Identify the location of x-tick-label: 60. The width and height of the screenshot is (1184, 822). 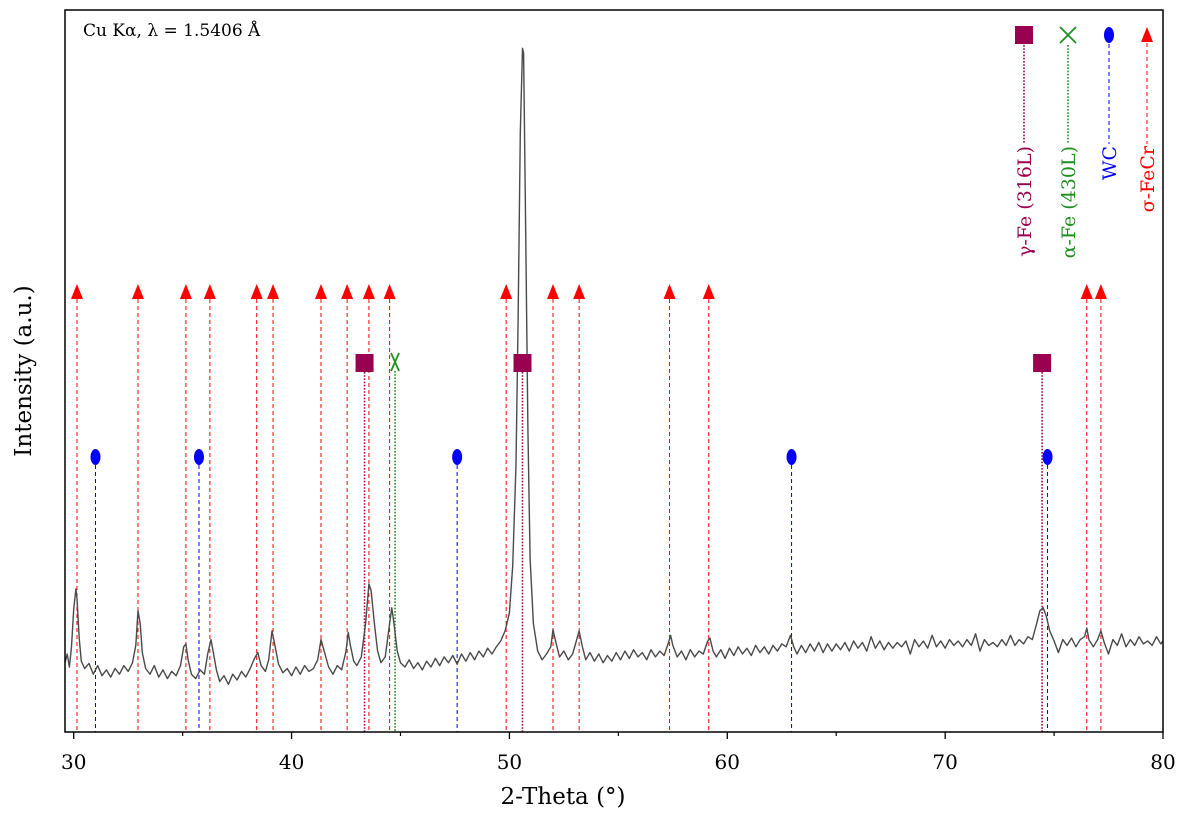
(727, 762).